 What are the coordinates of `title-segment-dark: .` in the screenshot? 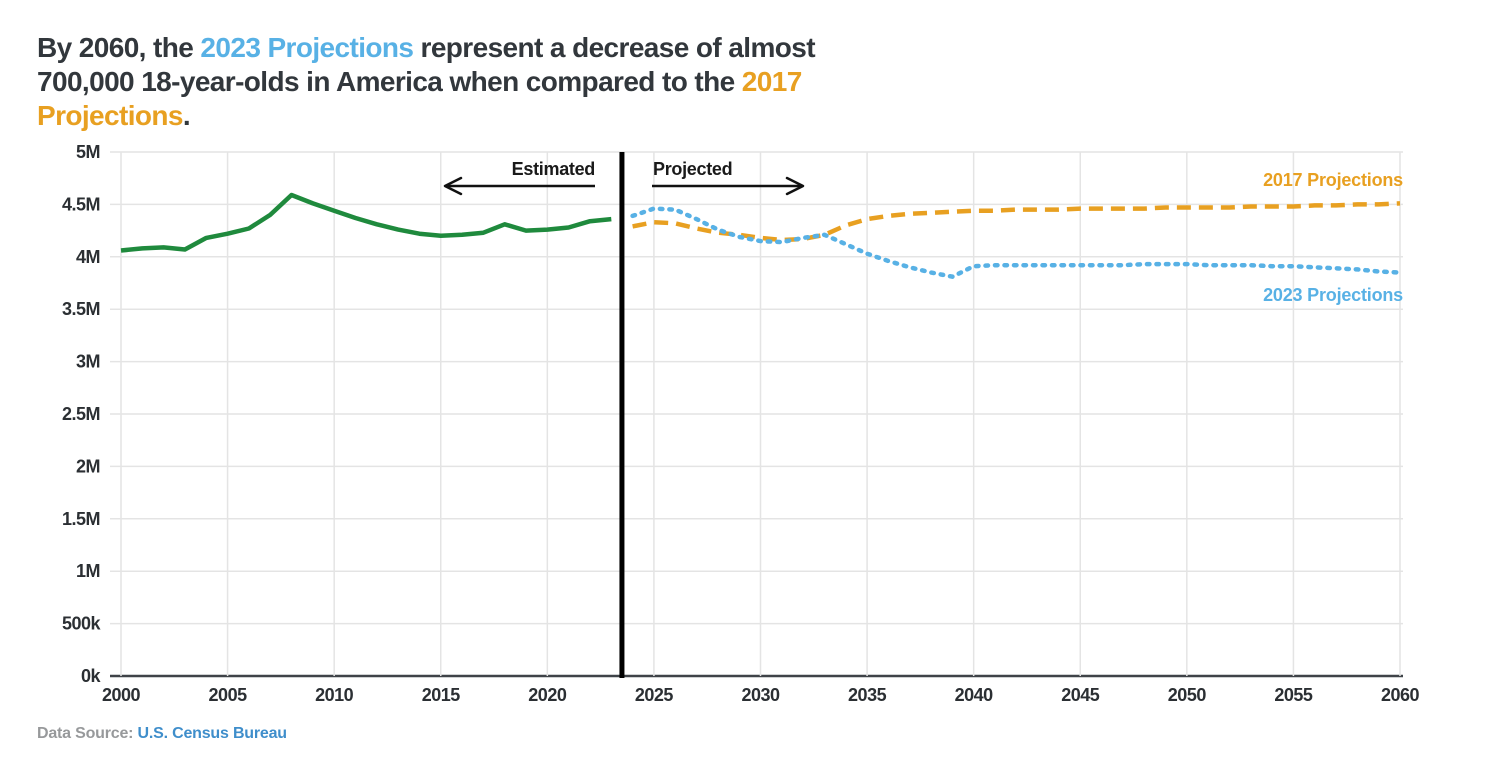 It's located at (186, 115).